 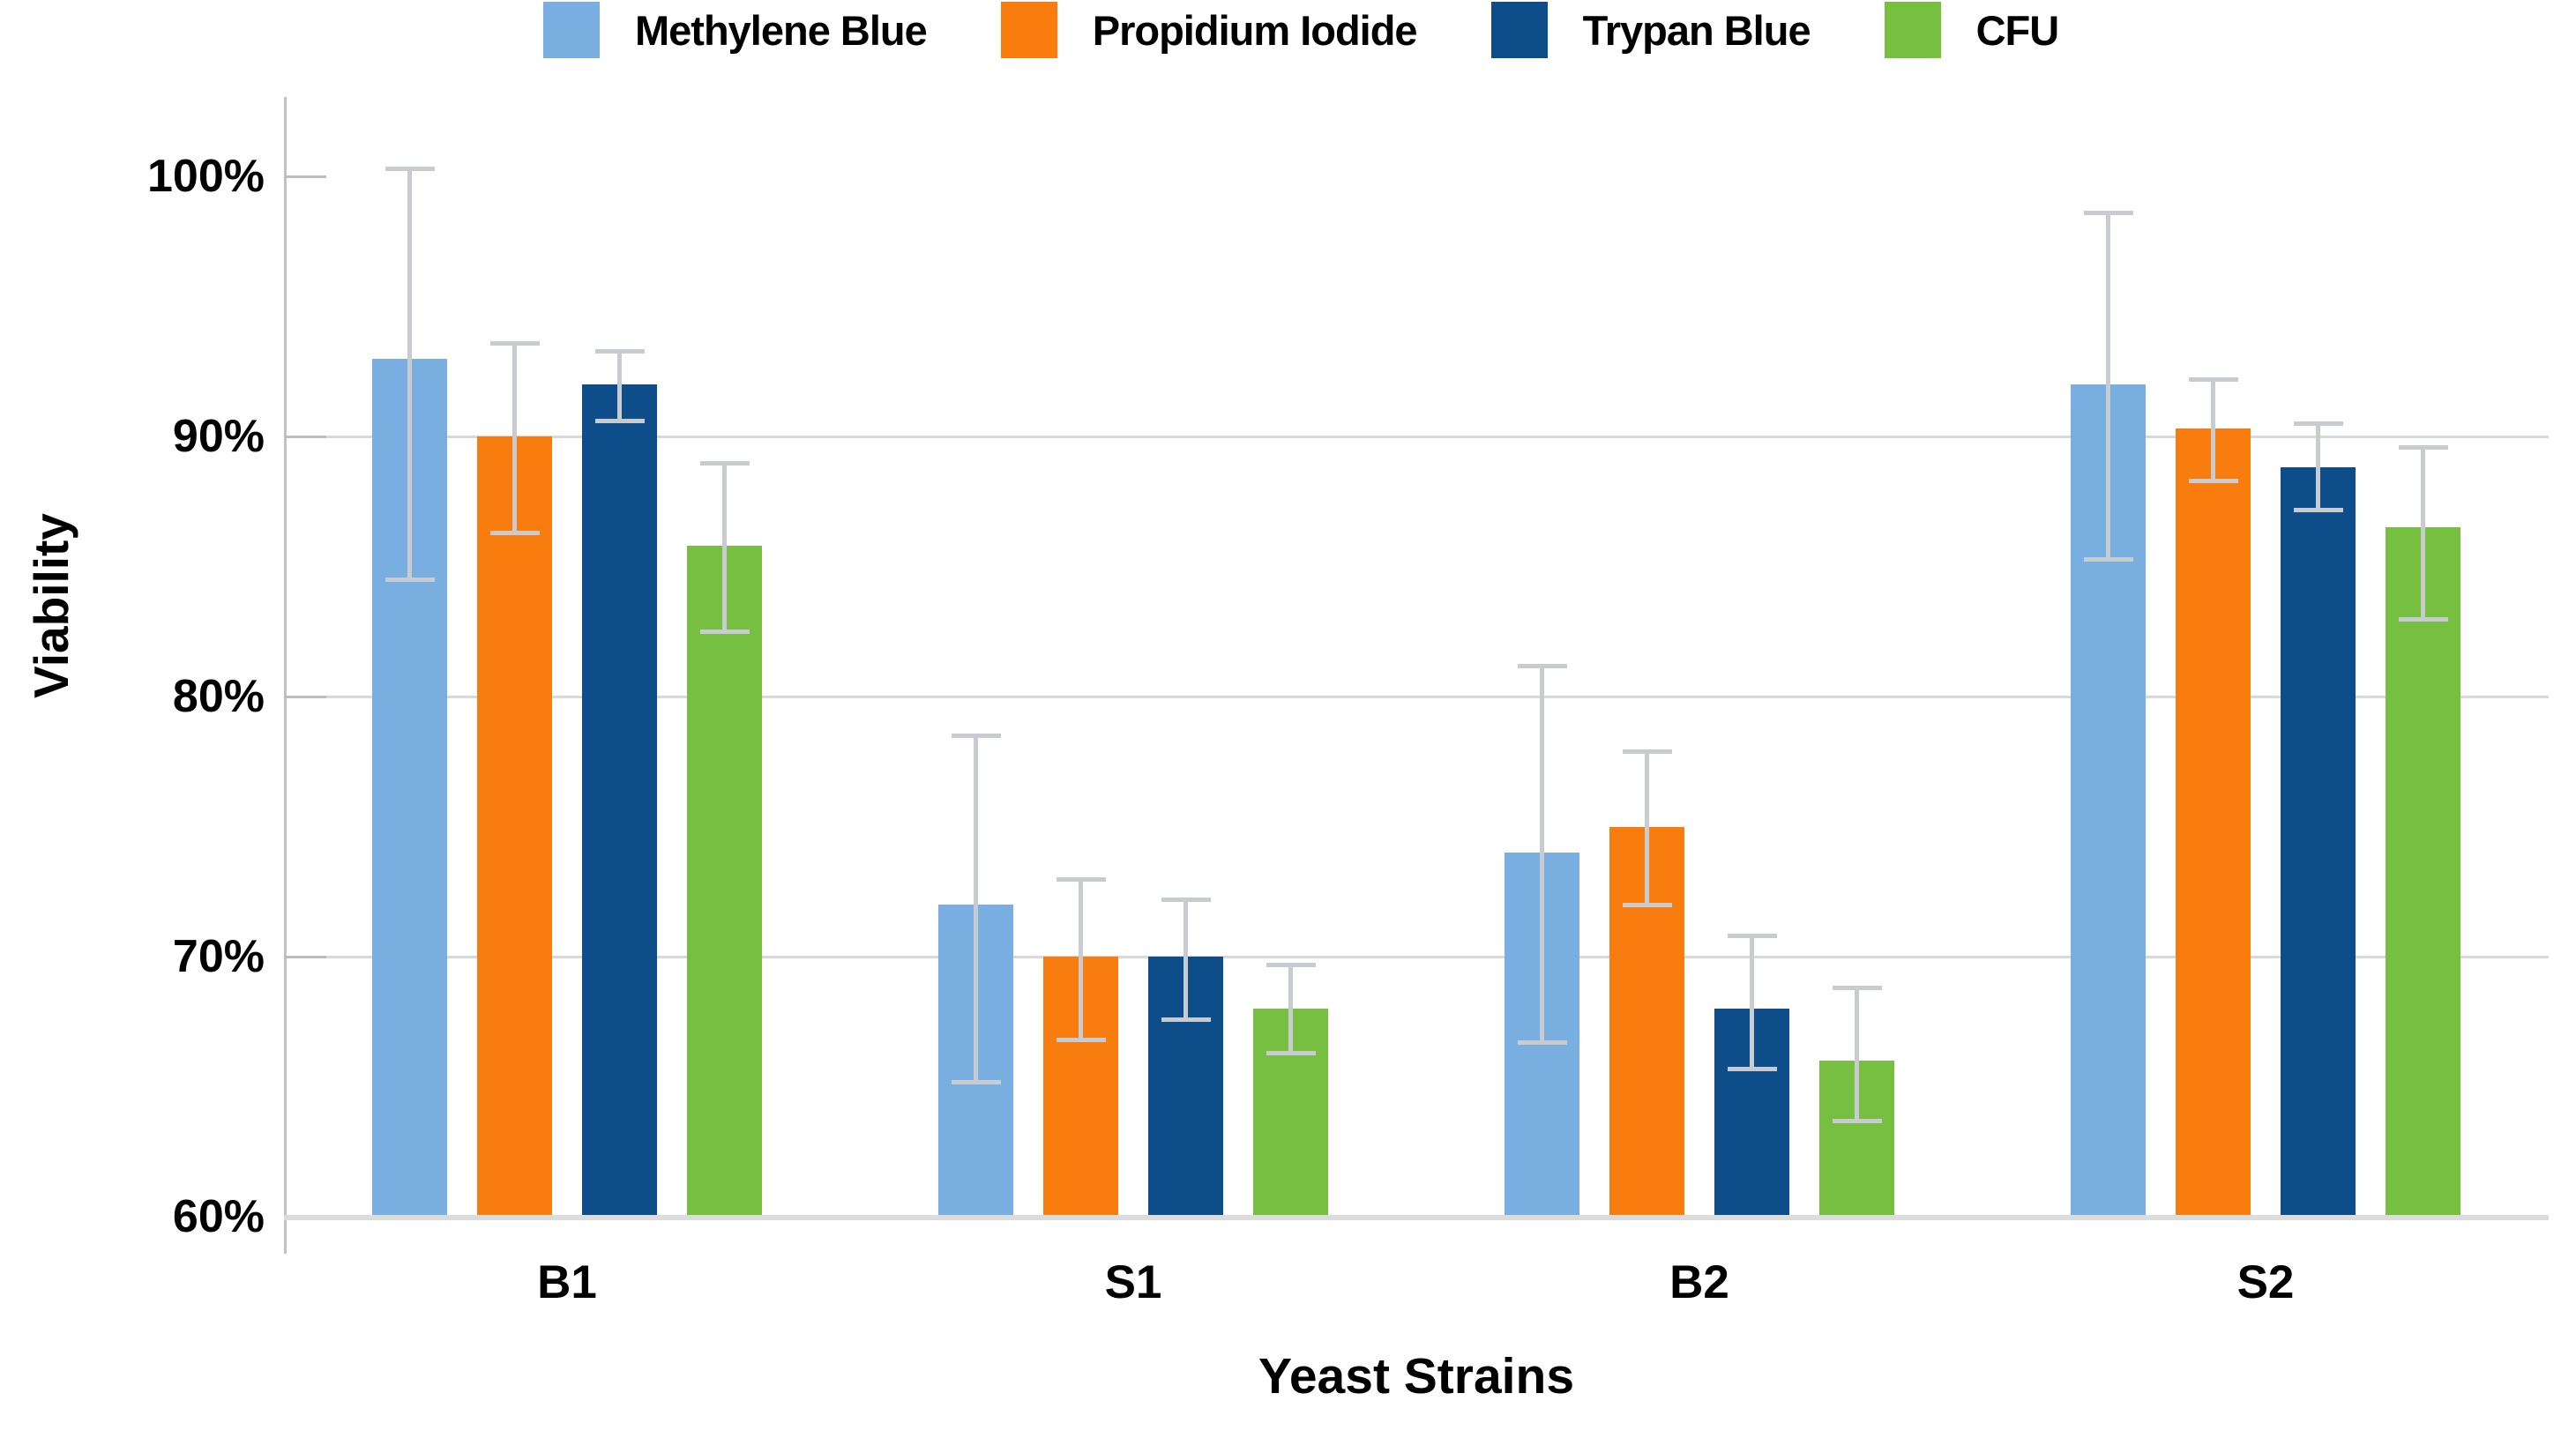 What do you see at coordinates (567, 1282) in the screenshot?
I see `x-category-label-B1: B1` at bounding box center [567, 1282].